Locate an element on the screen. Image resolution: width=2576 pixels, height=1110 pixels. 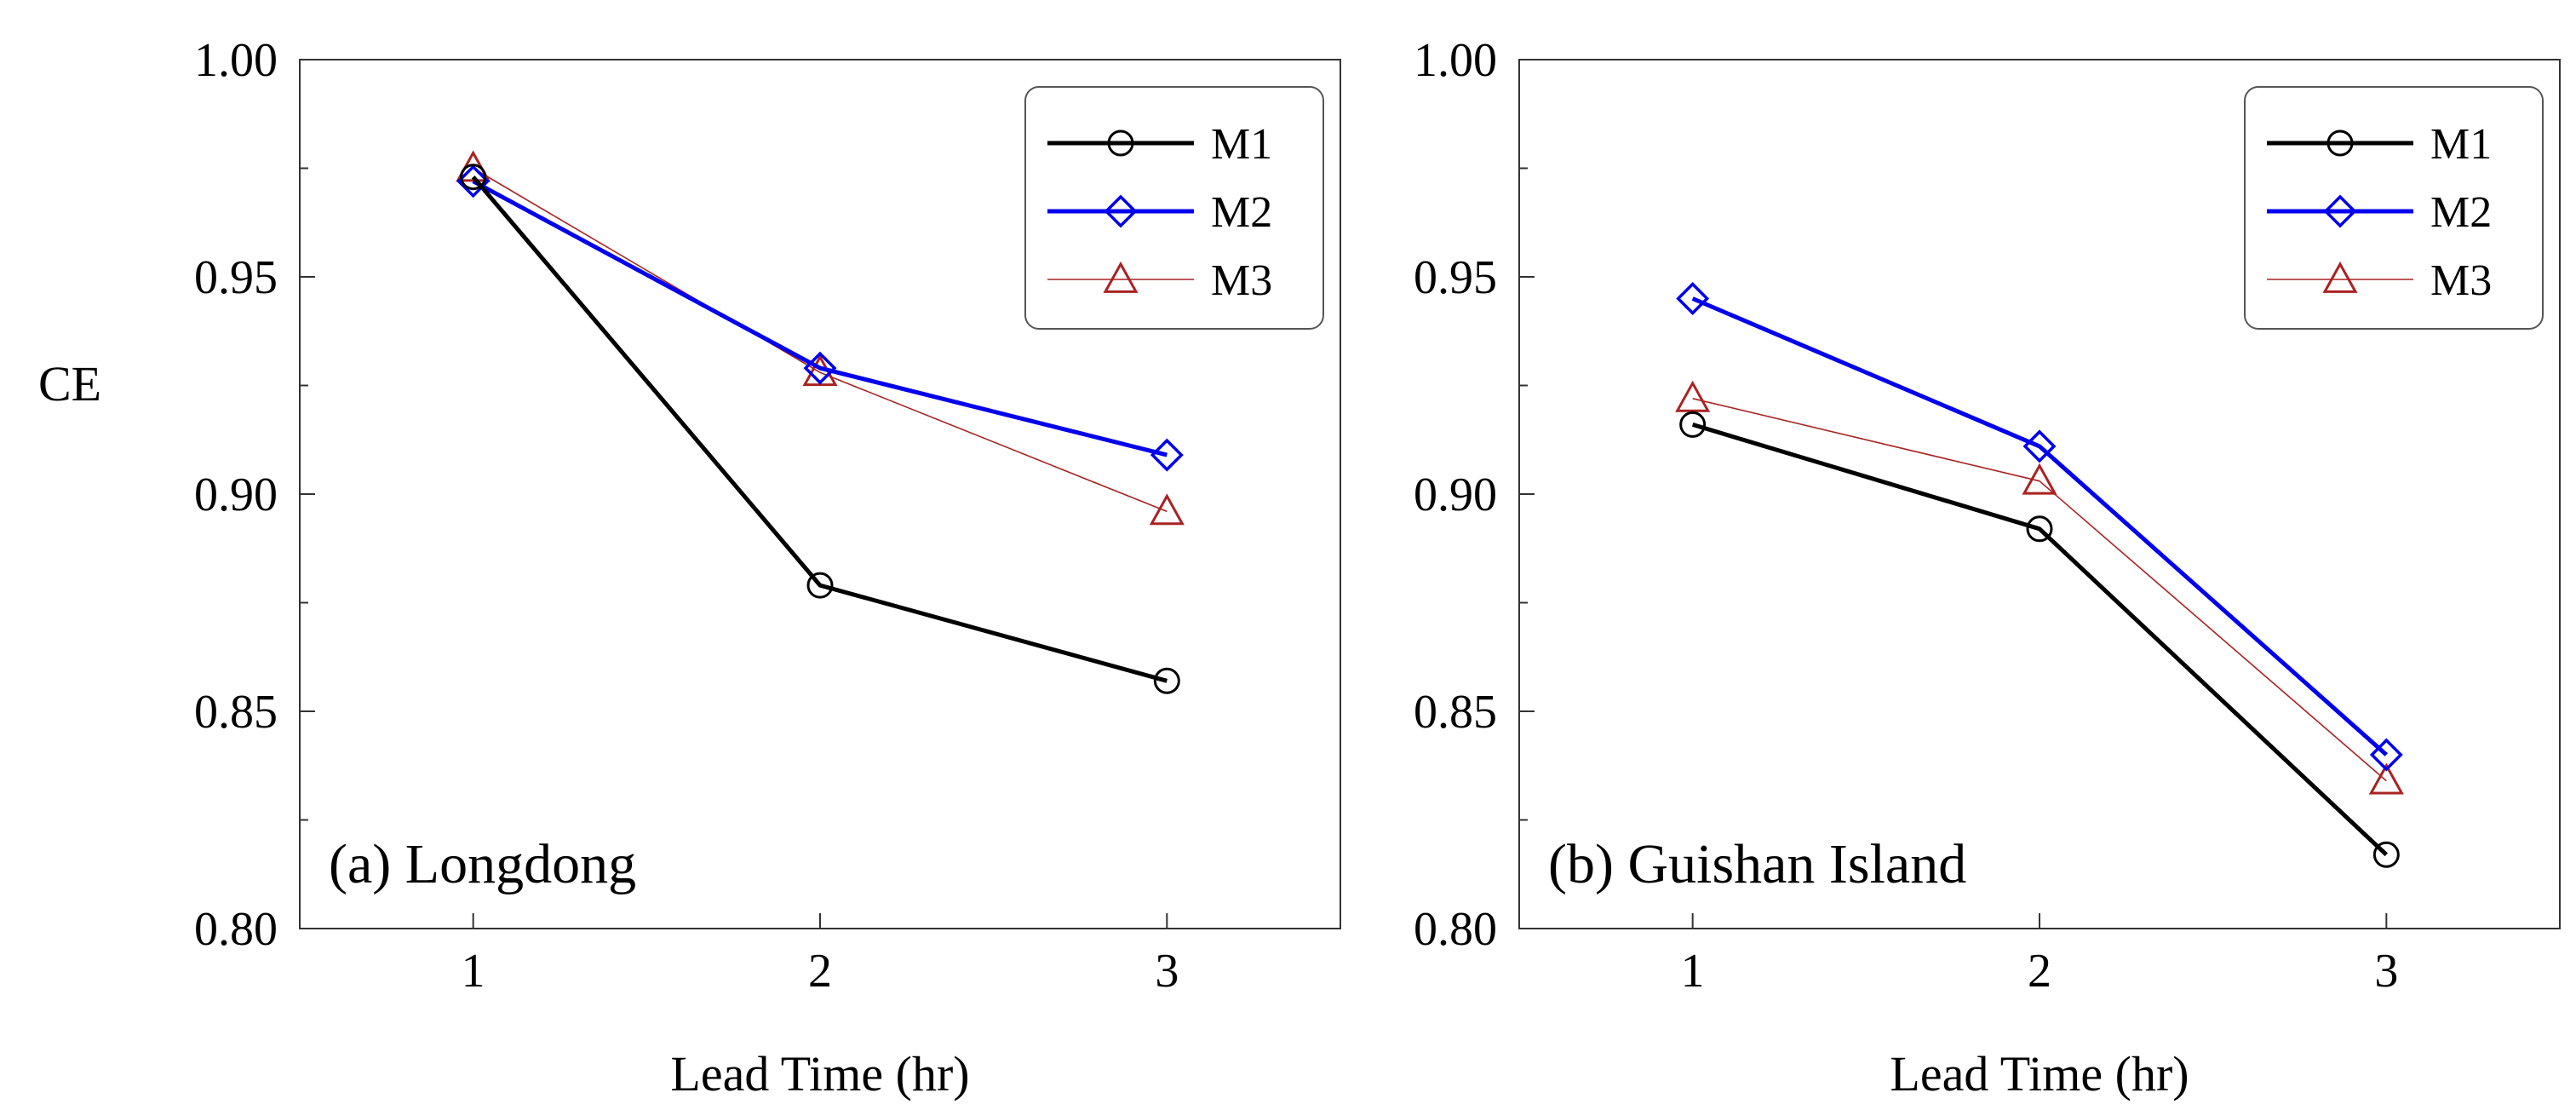
y-axis-title: CE is located at coordinates (69, 383).